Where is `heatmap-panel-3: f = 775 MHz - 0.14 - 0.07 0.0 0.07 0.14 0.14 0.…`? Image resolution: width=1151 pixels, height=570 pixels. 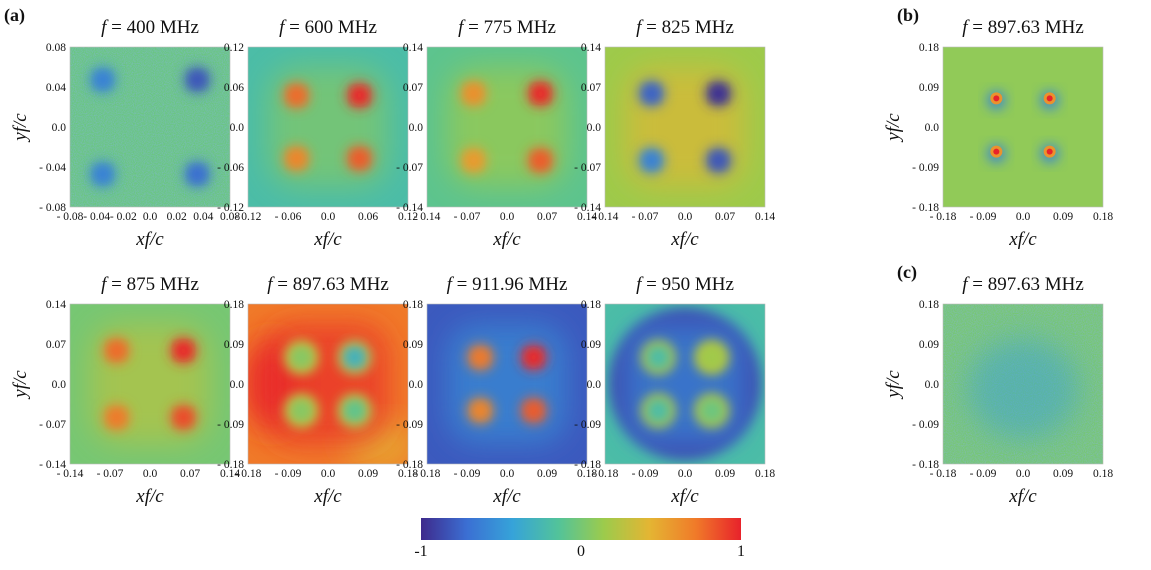
heatmap-panel-3: f = 775 MHz - 0.14 - 0.07 0.0 0.07 0.14 0.14 0.… is located at coordinates (496, 133).